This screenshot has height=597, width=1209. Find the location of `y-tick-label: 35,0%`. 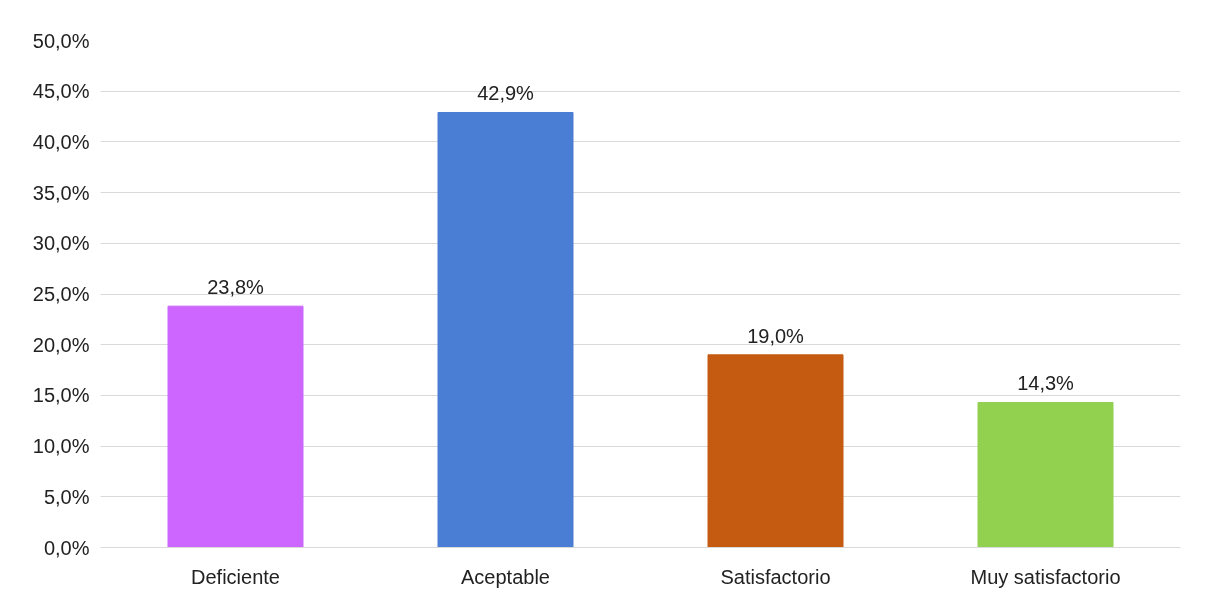

y-tick-label: 35,0% is located at coordinates (61, 192).